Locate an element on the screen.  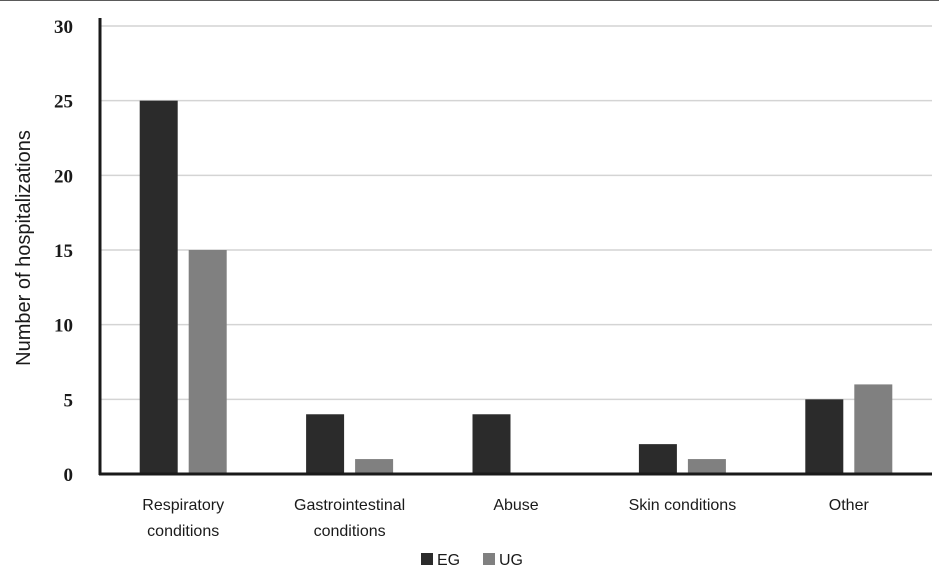
legend: EG UG is located at coordinates (472, 560).